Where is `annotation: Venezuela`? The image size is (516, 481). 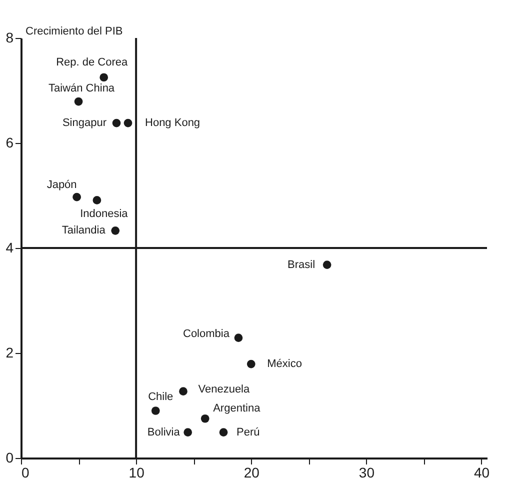
annotation: Venezuela is located at coordinates (224, 389).